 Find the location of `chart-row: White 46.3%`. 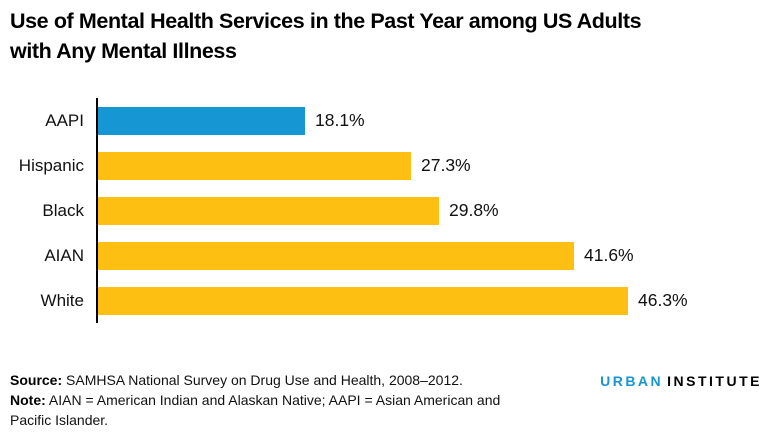

chart-row: White 46.3% is located at coordinates (385, 300).